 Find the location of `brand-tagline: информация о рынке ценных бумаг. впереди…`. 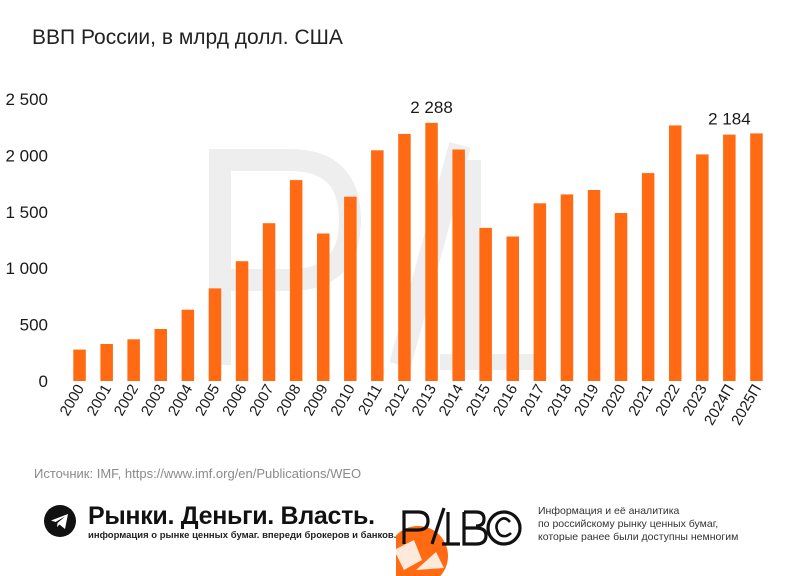

brand-tagline: информация о рынке ценных бумаг. впереди… is located at coordinates (242, 535).